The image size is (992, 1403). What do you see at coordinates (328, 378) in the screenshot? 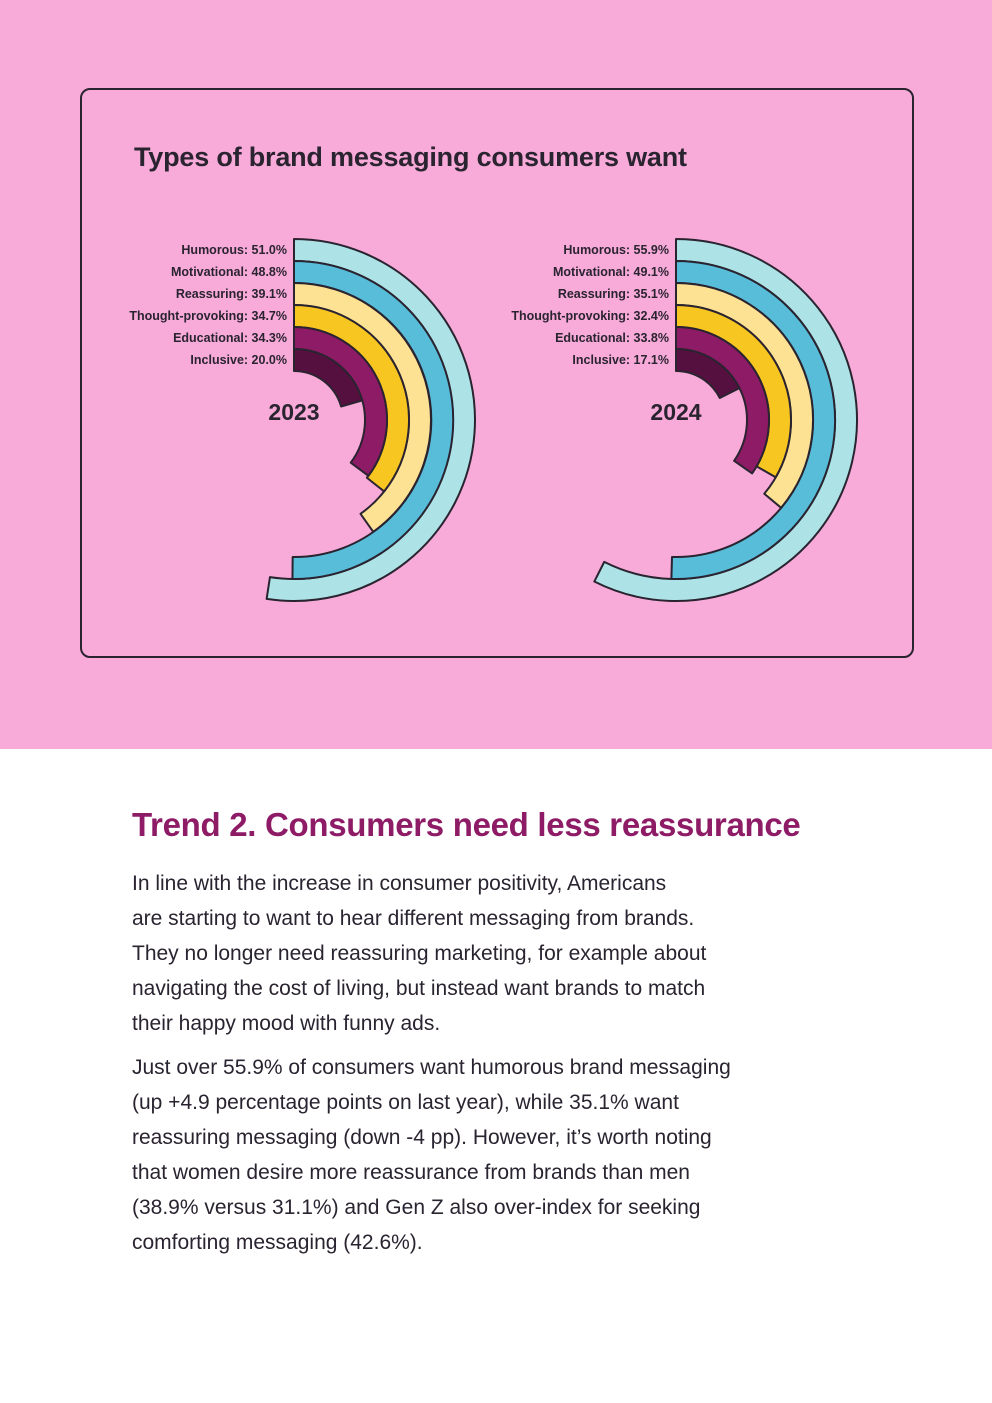
I see `bar-inclusive-2023` at bounding box center [328, 378].